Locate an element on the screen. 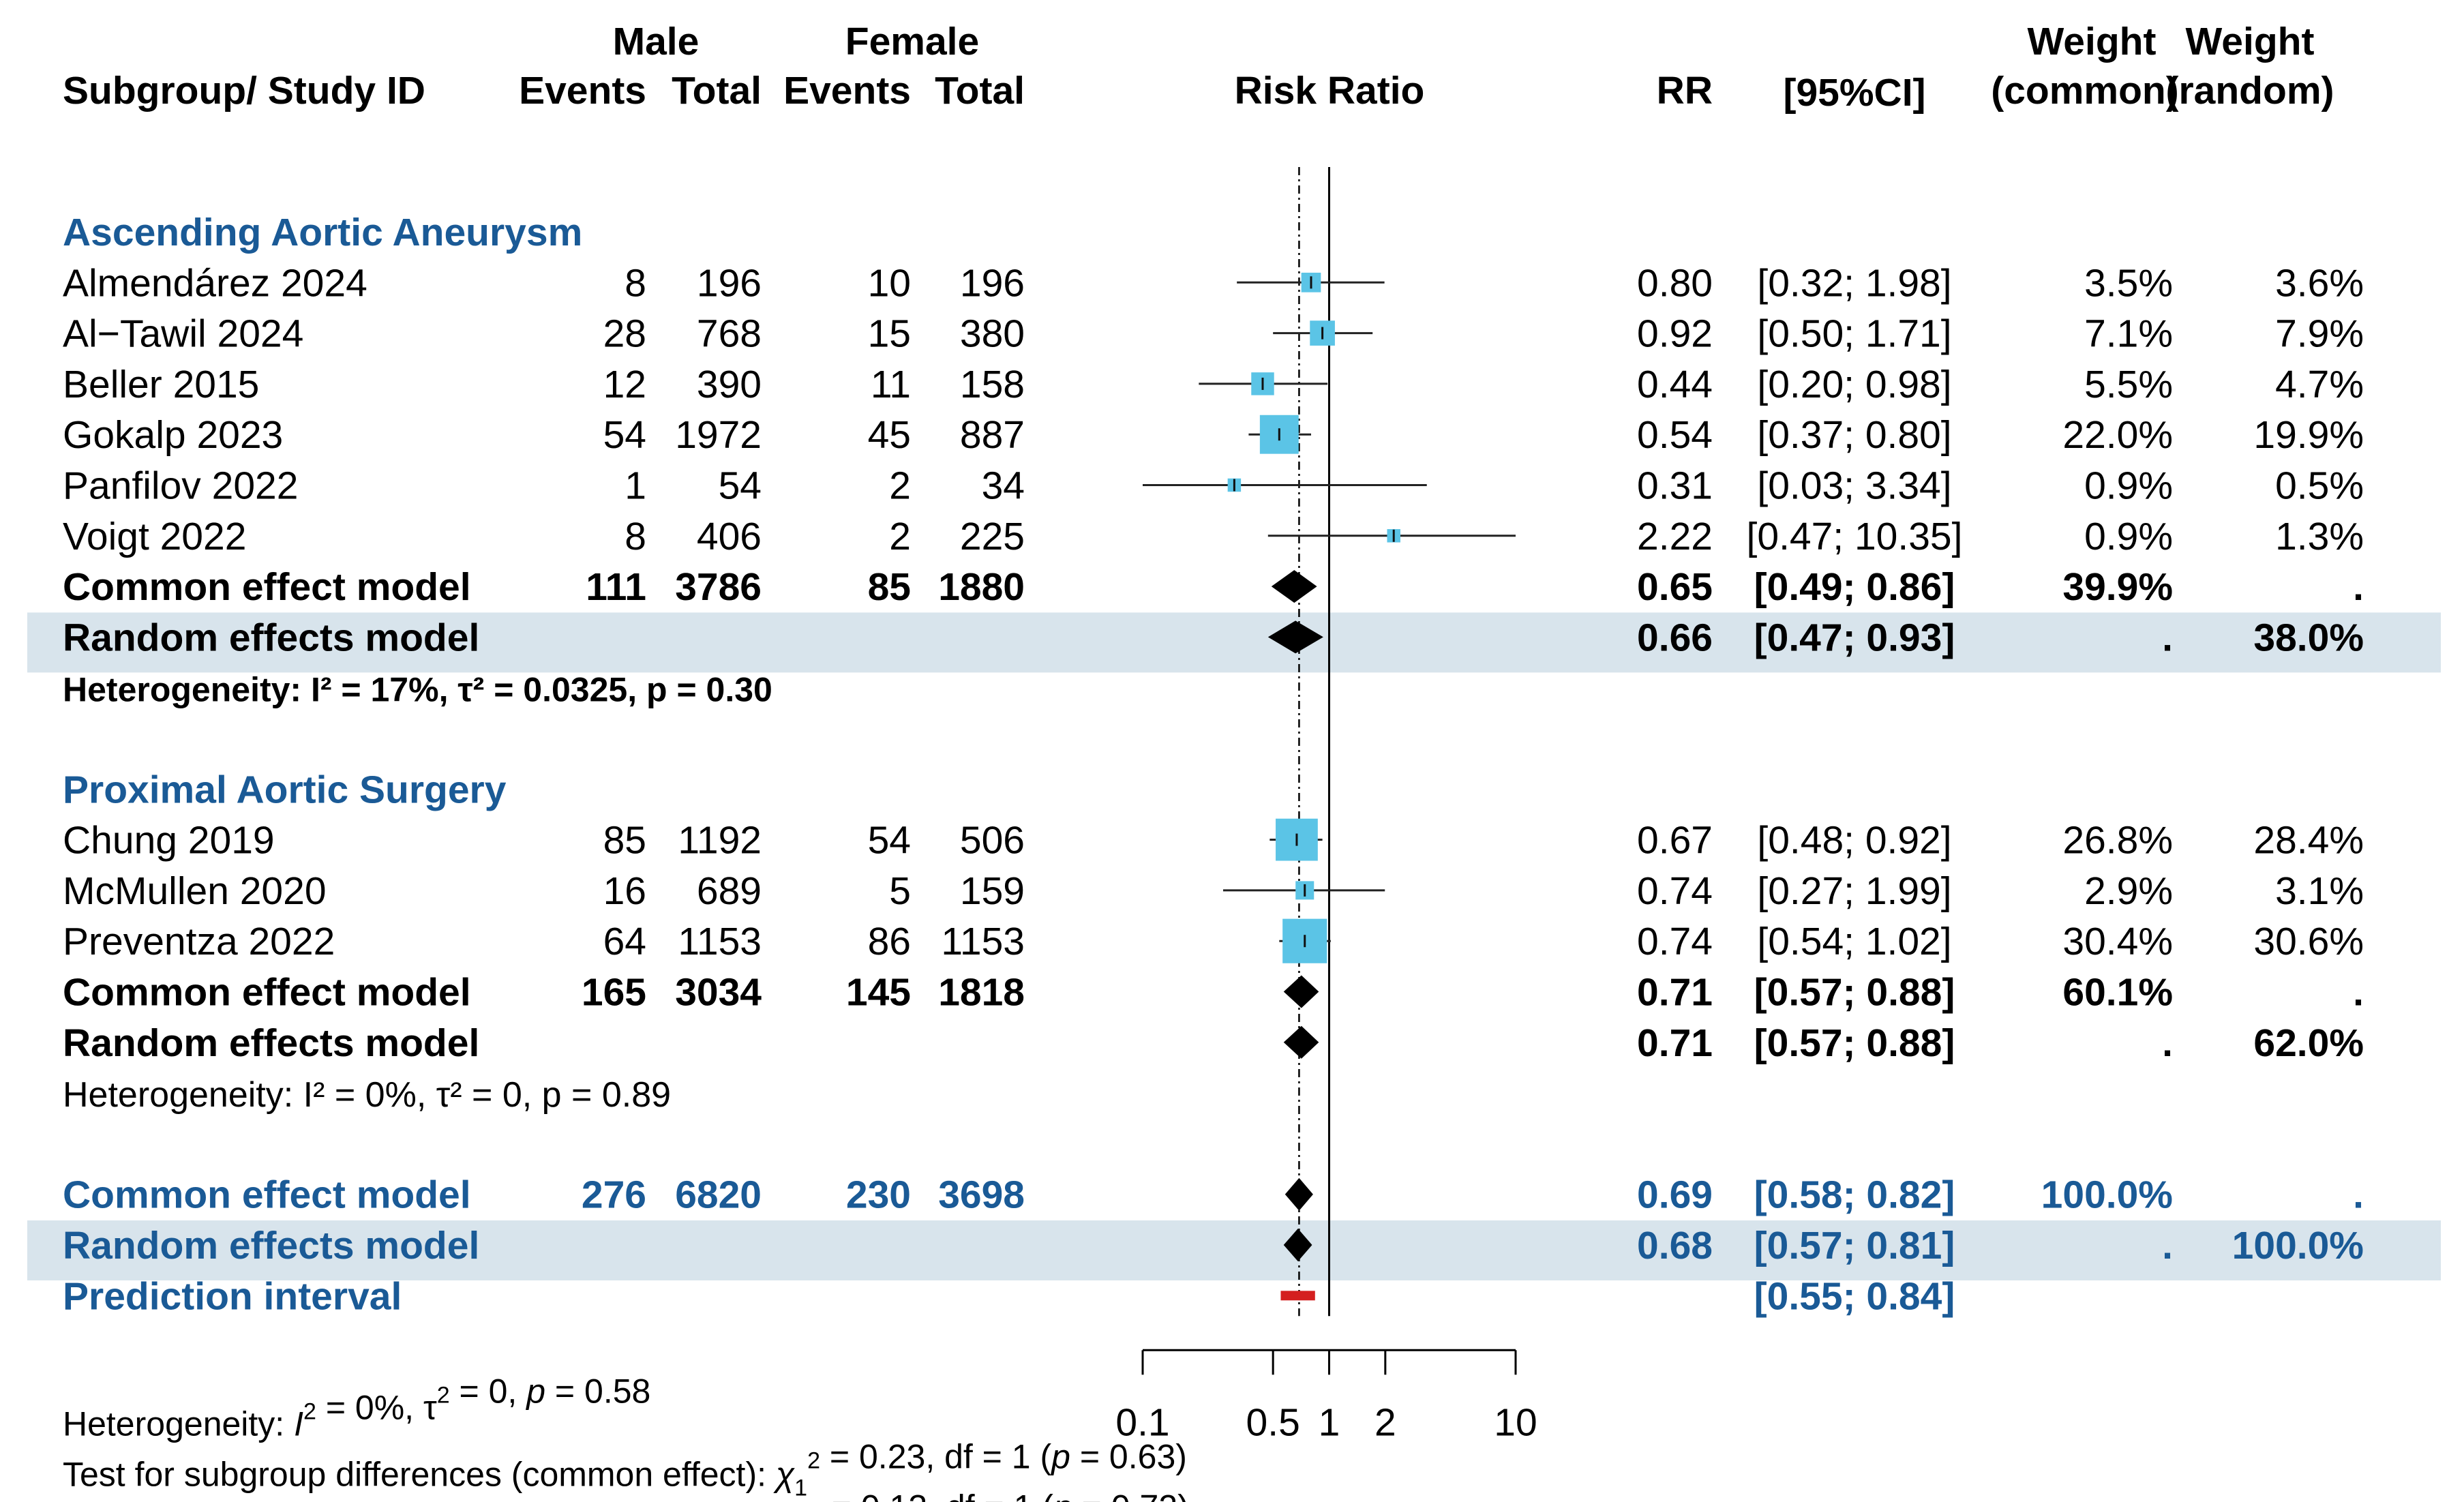 The image size is (2464, 1502). x-axis-tick-label: 0.1 is located at coordinates (1142, 1422).